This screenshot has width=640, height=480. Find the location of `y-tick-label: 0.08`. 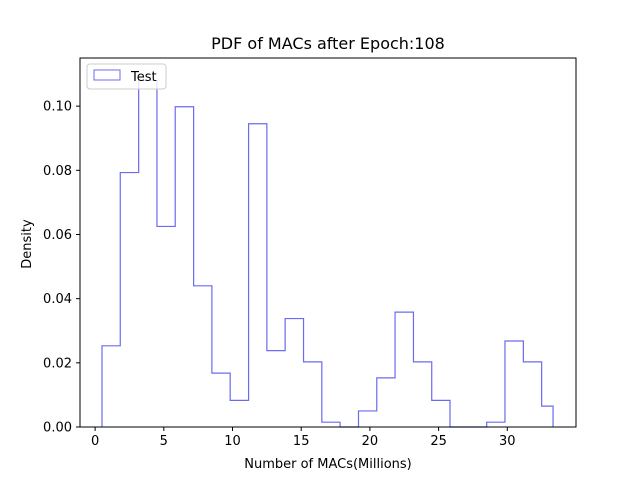

y-tick-label: 0.08 is located at coordinates (57, 171).